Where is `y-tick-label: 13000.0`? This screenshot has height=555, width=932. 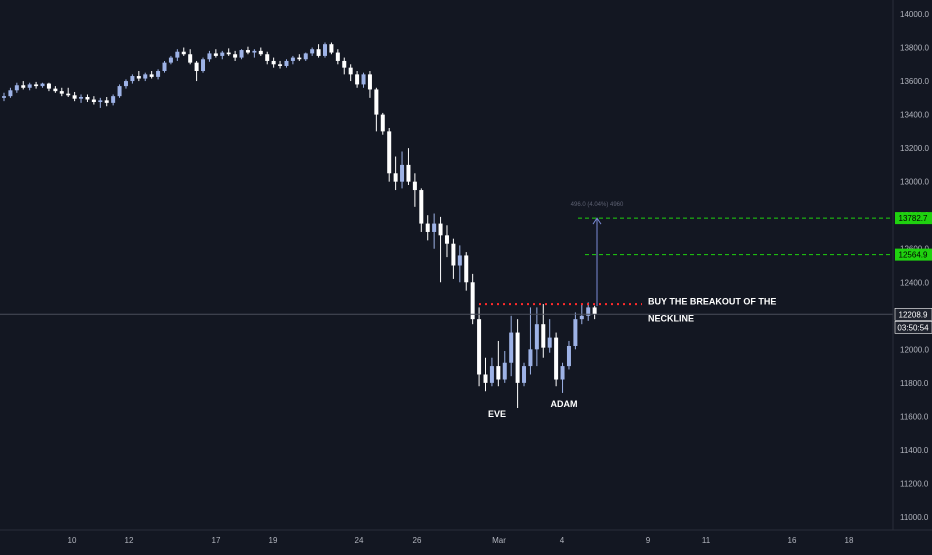 y-tick-label: 13000.0 is located at coordinates (914, 182).